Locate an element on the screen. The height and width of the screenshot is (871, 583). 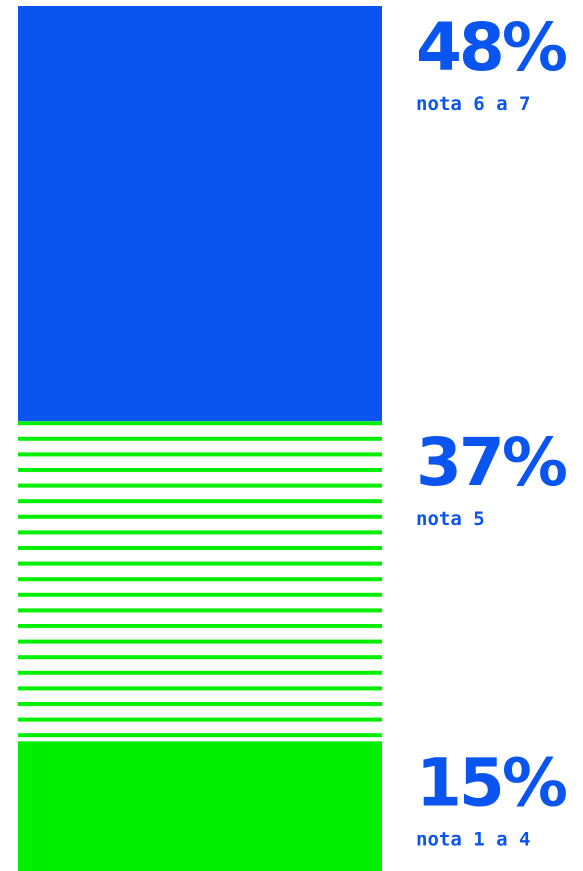
category-label-segment-low: nota 1 a 4 is located at coordinates (473, 839).